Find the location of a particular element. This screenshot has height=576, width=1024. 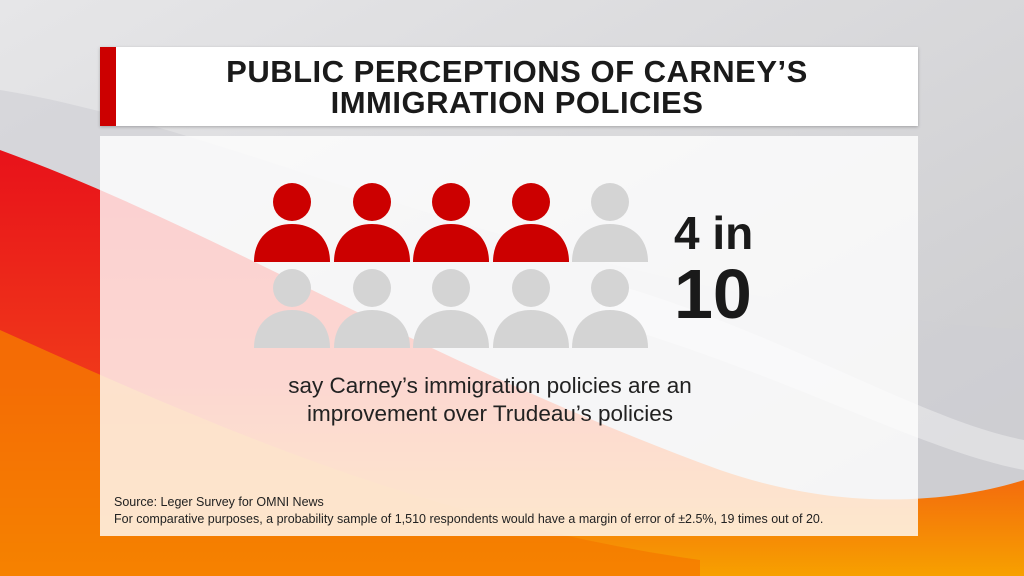

caption-line-1: say Carney’s immigration policies are an is located at coordinates (490, 385).